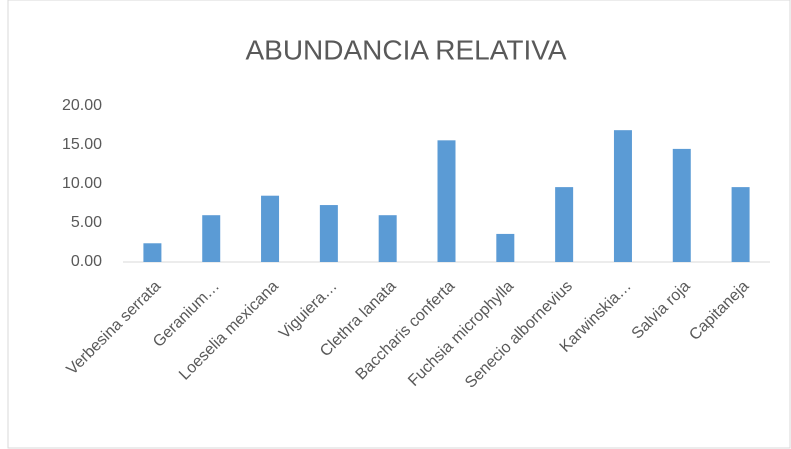  Describe the element at coordinates (86, 261) in the screenshot. I see `y-tick-label: 0.00` at that location.